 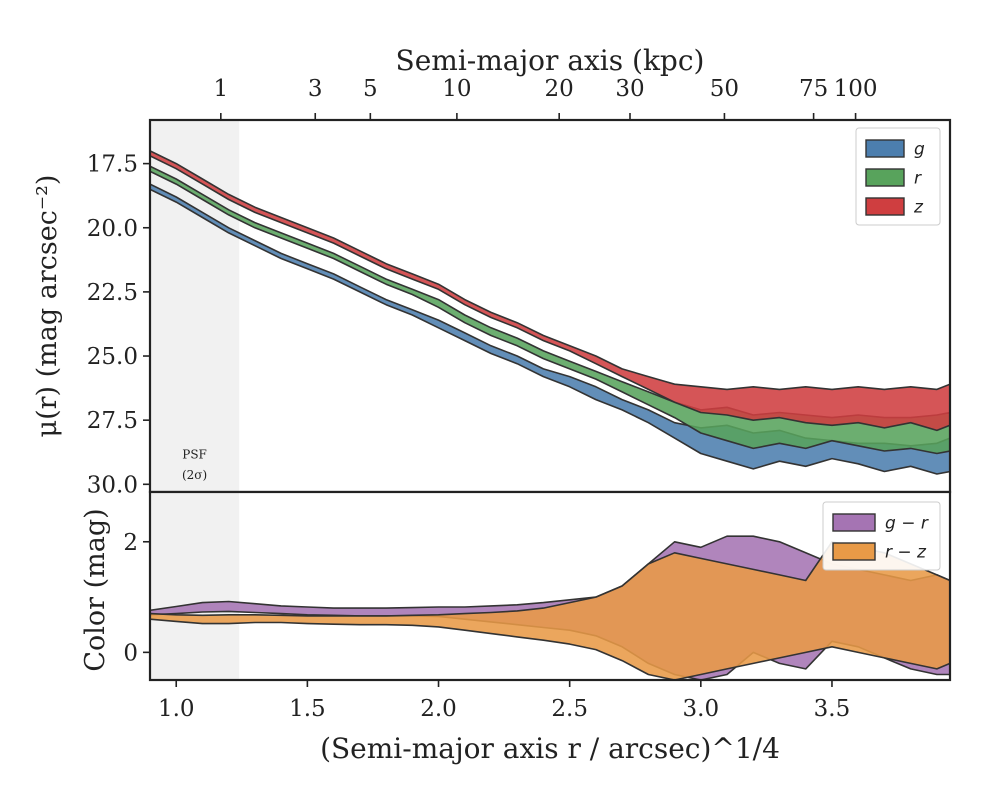 I want to click on top-y-tick-label: 30.0, so click(x=112, y=485).